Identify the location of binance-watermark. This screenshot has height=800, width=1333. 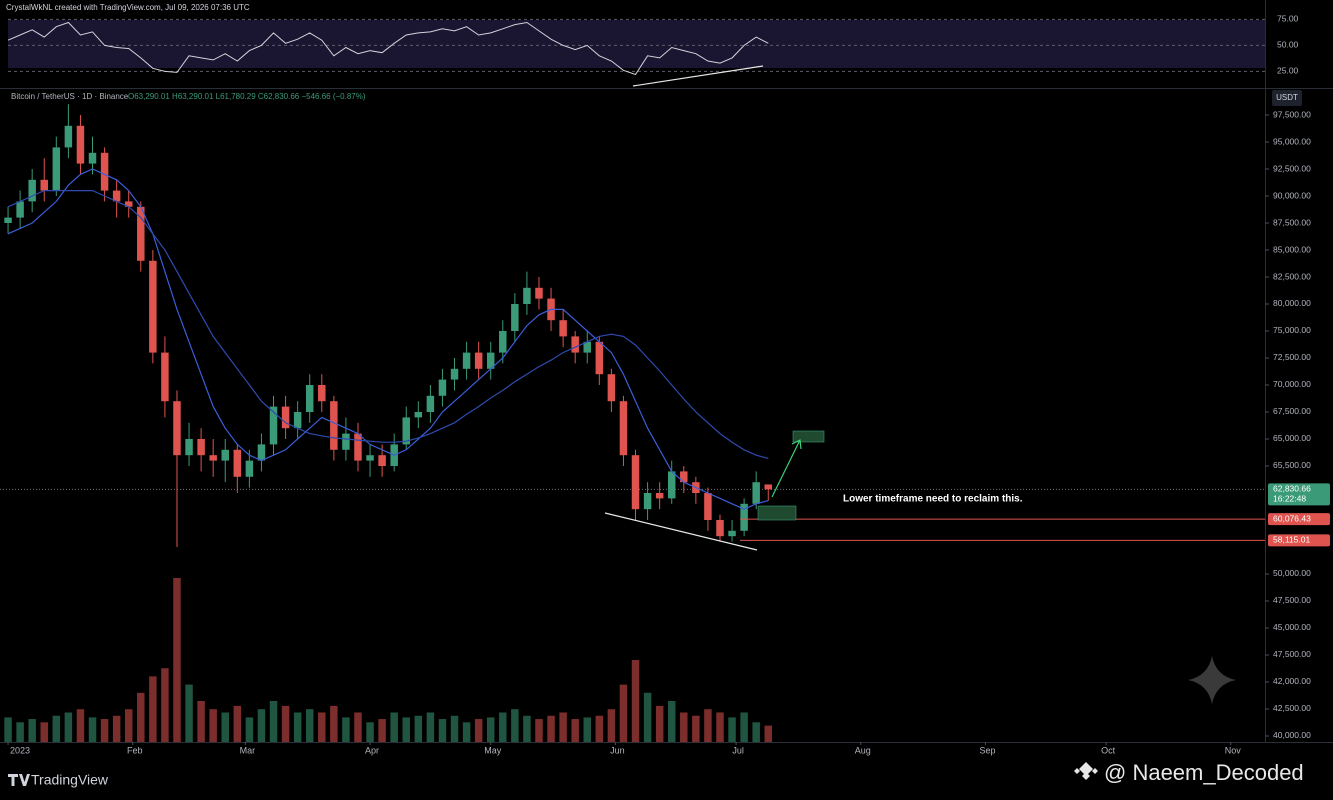
(1212, 680).